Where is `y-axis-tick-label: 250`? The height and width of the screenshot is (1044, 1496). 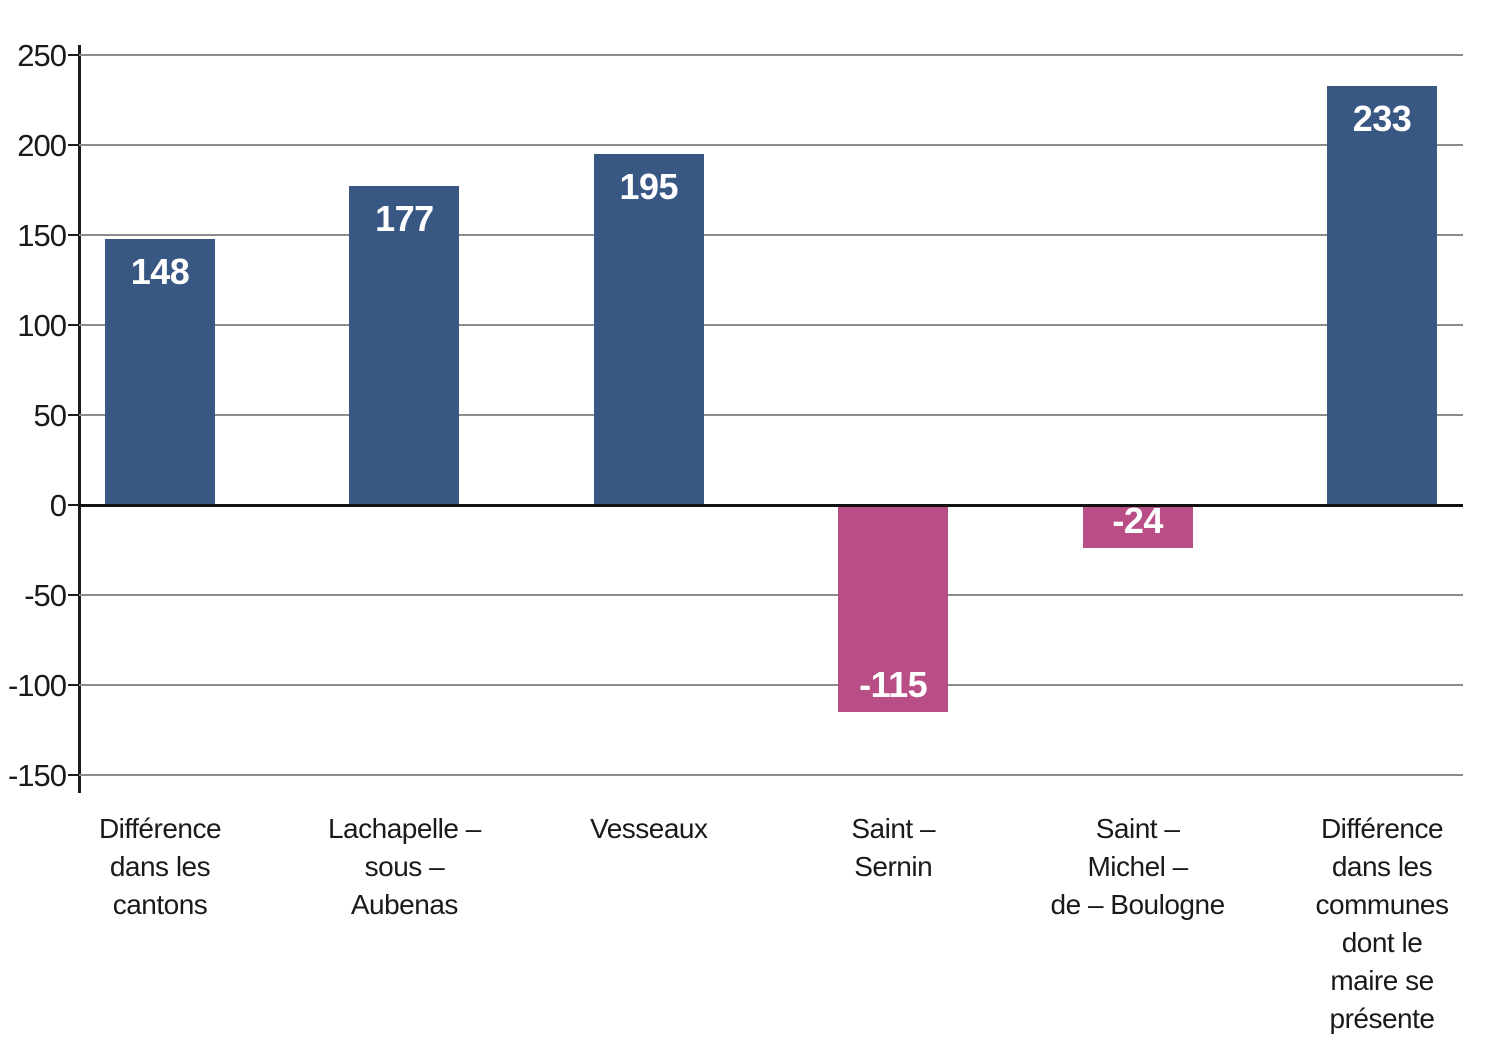 y-axis-tick-label: 250 is located at coordinates (42, 55).